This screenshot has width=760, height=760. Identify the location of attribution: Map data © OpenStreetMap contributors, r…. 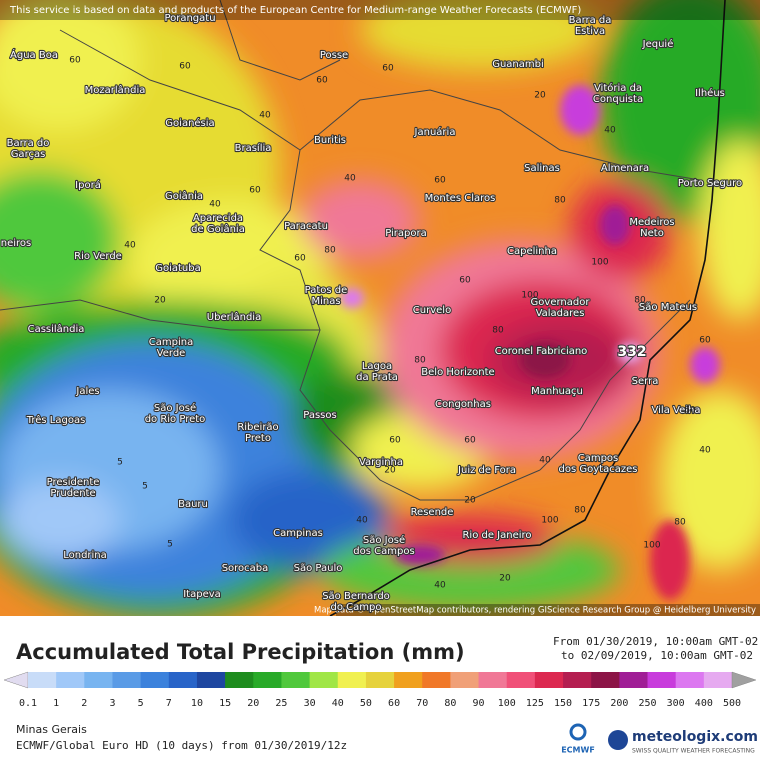
(535, 611).